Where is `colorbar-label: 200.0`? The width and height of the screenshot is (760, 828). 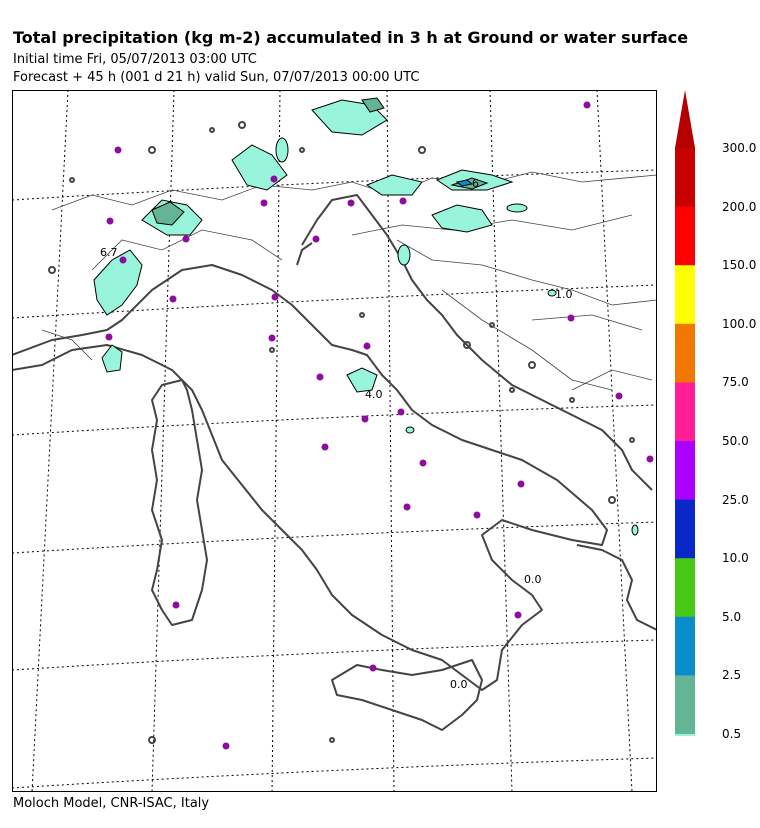 colorbar-label: 200.0 is located at coordinates (739, 206).